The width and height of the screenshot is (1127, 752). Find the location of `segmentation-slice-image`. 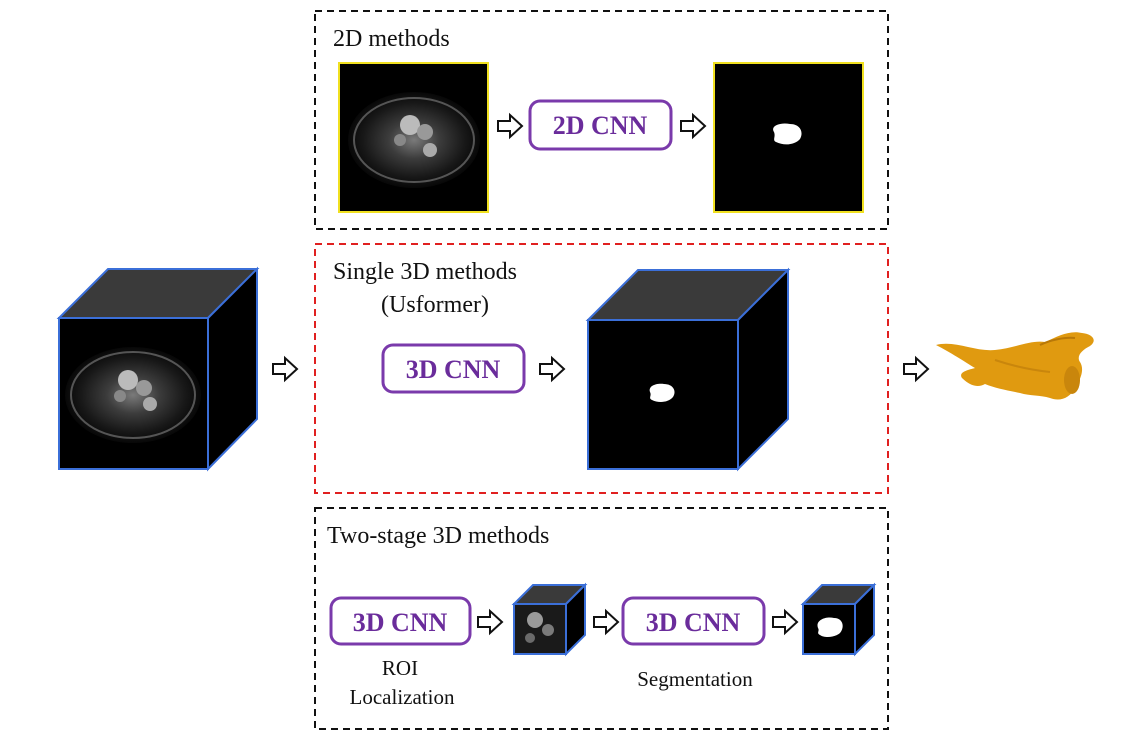

segmentation-slice-image is located at coordinates (788, 137).